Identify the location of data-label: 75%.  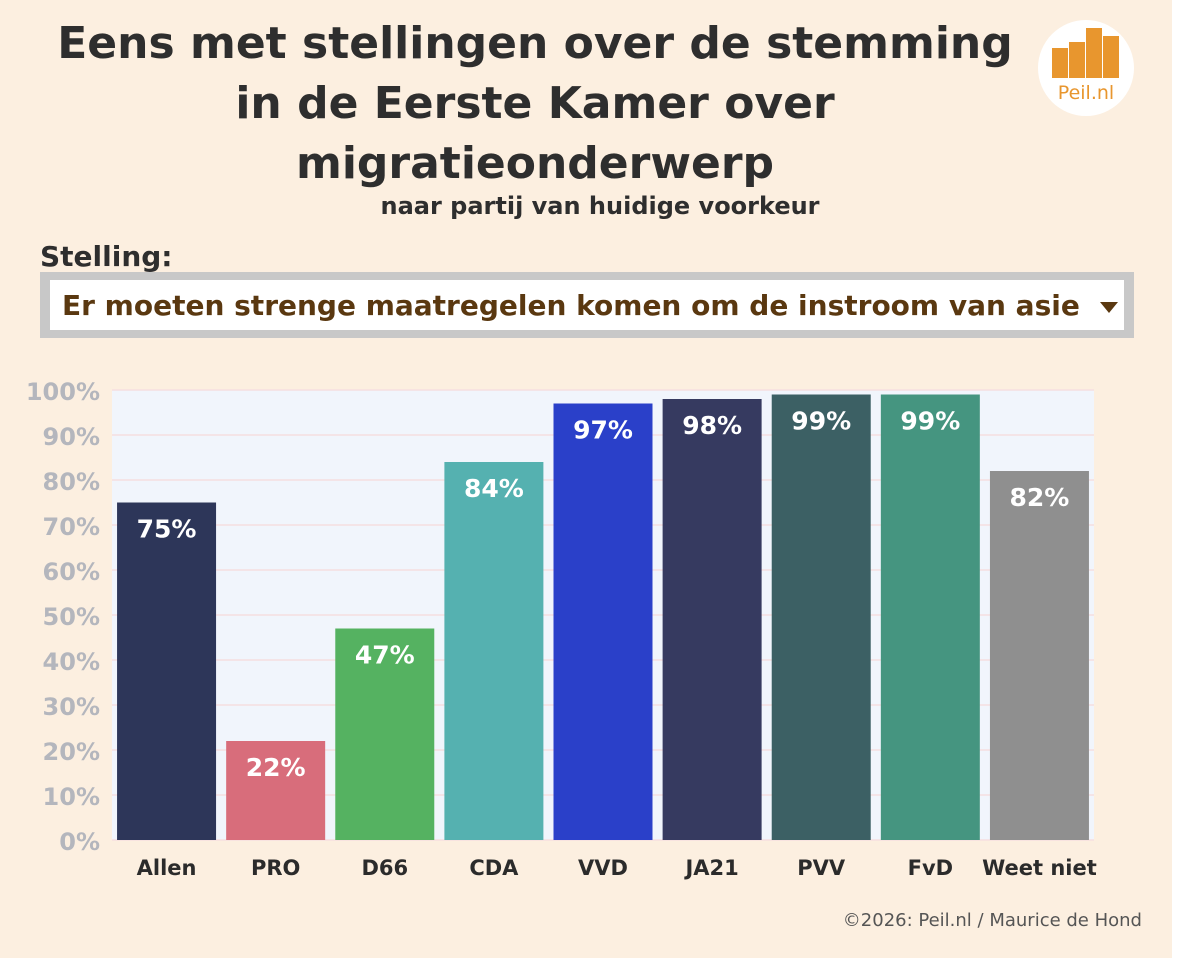
(167, 529).